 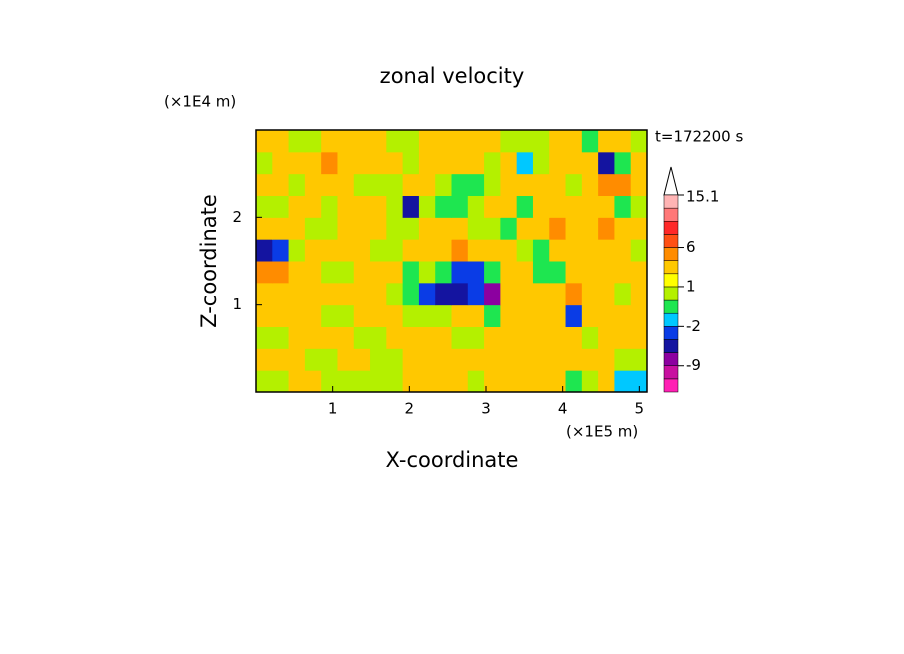 I want to click on y-axis-label: Z-coordinate, so click(x=209, y=261).